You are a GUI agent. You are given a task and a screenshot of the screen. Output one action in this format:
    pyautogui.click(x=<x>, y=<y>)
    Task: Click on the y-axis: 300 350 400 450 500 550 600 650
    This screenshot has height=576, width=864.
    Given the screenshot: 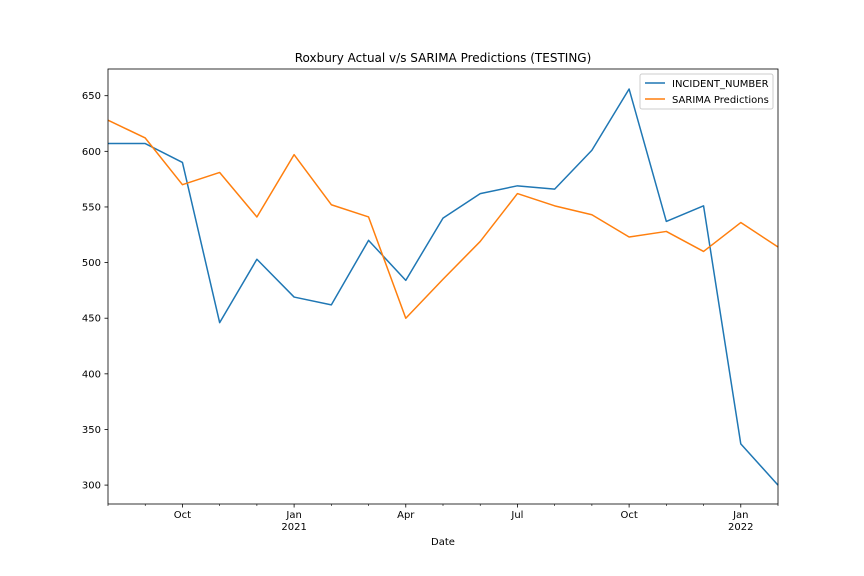 What is the action you would take?
    pyautogui.click(x=95, y=291)
    